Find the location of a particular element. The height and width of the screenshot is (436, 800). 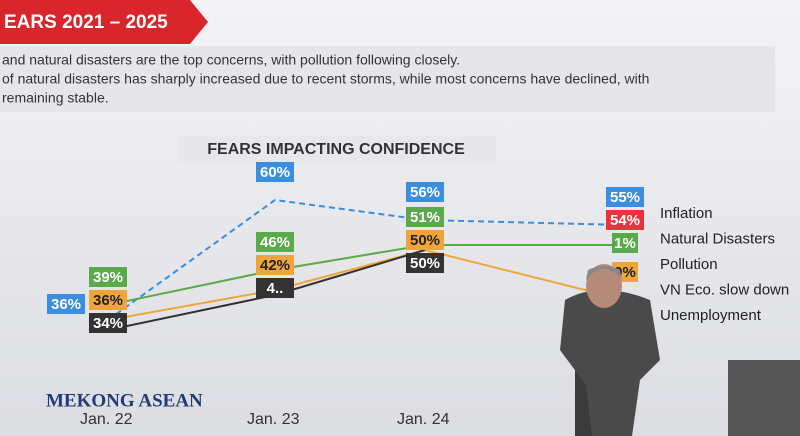

value-label: 42% is located at coordinates (275, 265).